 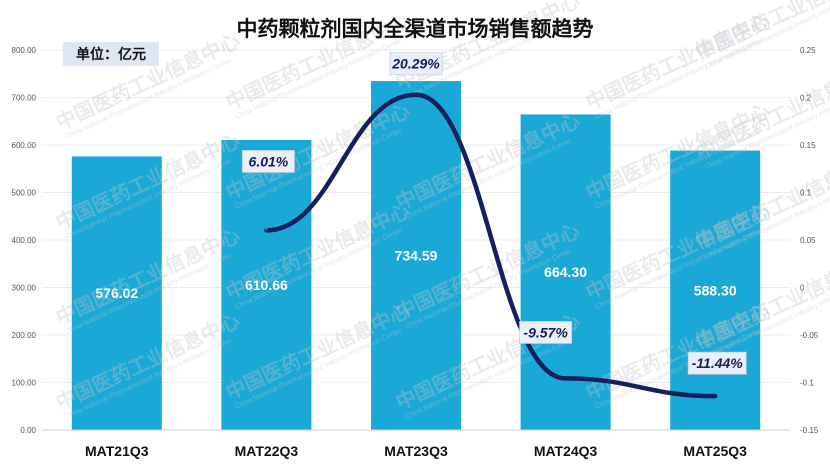 I want to click on callout-leader, so click(x=267, y=201).